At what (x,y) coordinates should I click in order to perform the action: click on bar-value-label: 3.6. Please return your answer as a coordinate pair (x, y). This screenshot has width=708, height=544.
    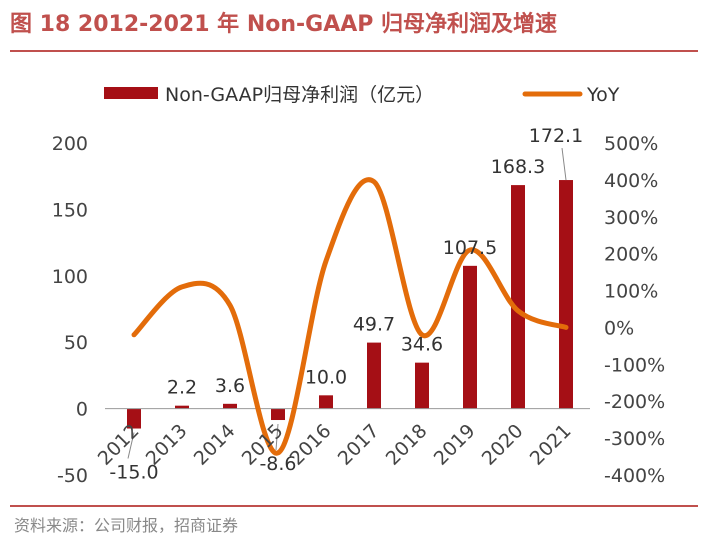
    Looking at the image, I should click on (230, 386).